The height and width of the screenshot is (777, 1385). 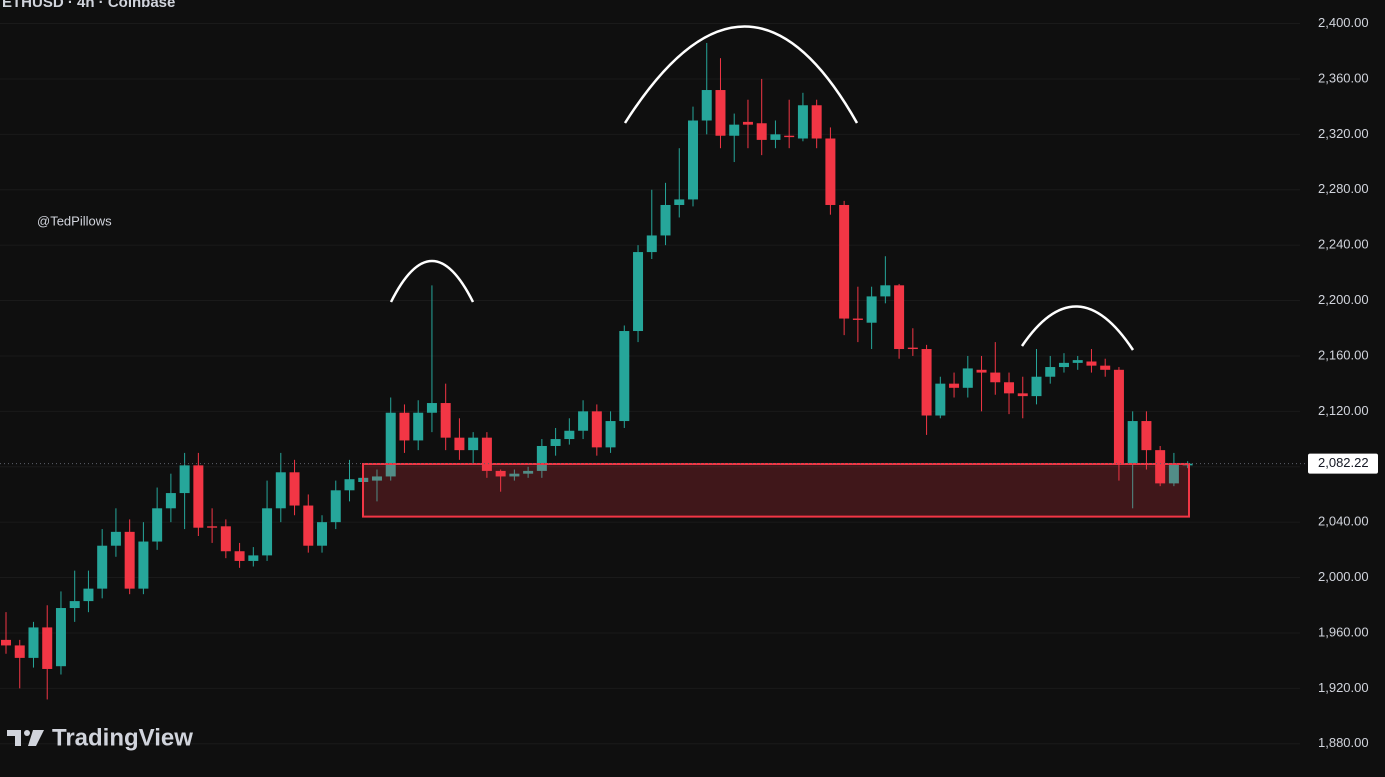 What do you see at coordinates (1343, 410) in the screenshot?
I see `y-tick-label: 2,120.00` at bounding box center [1343, 410].